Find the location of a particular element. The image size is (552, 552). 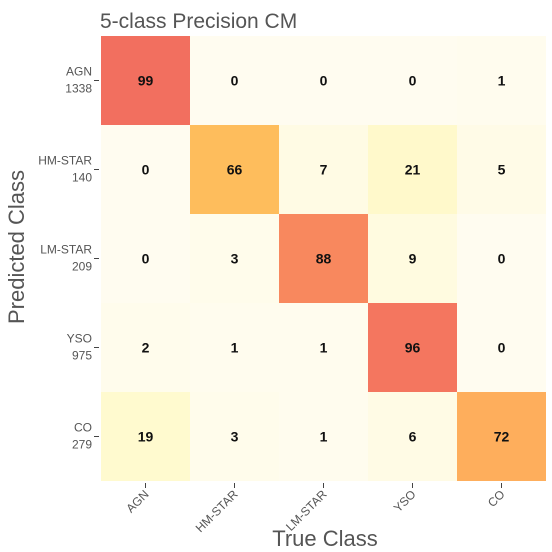

cell-value-label: 96 is located at coordinates (413, 348).